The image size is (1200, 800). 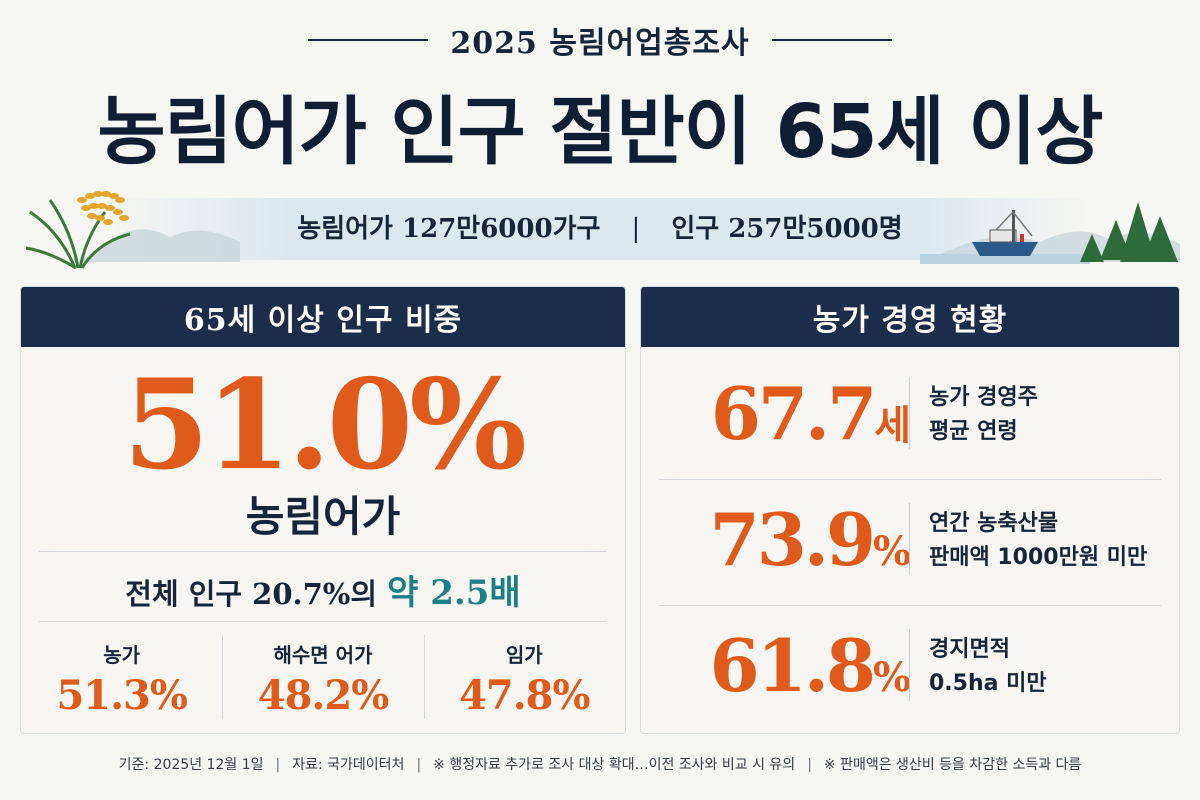 I want to click on summary-banner: 농림어가 127만6000가구 | 인구 257만5000명, so click(x=600, y=230).